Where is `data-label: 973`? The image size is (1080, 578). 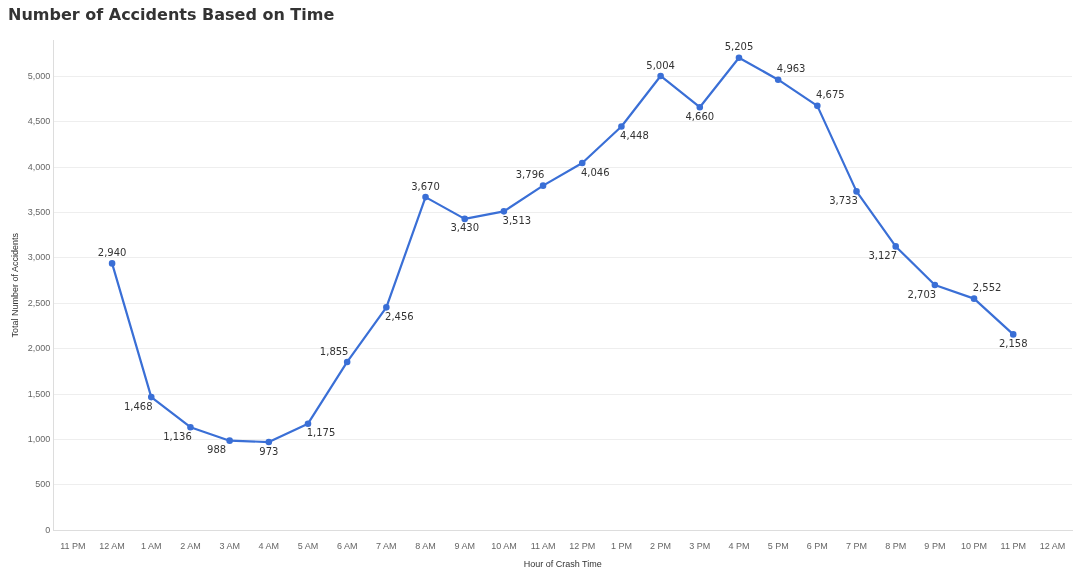
data-label: 973 is located at coordinates (269, 451).